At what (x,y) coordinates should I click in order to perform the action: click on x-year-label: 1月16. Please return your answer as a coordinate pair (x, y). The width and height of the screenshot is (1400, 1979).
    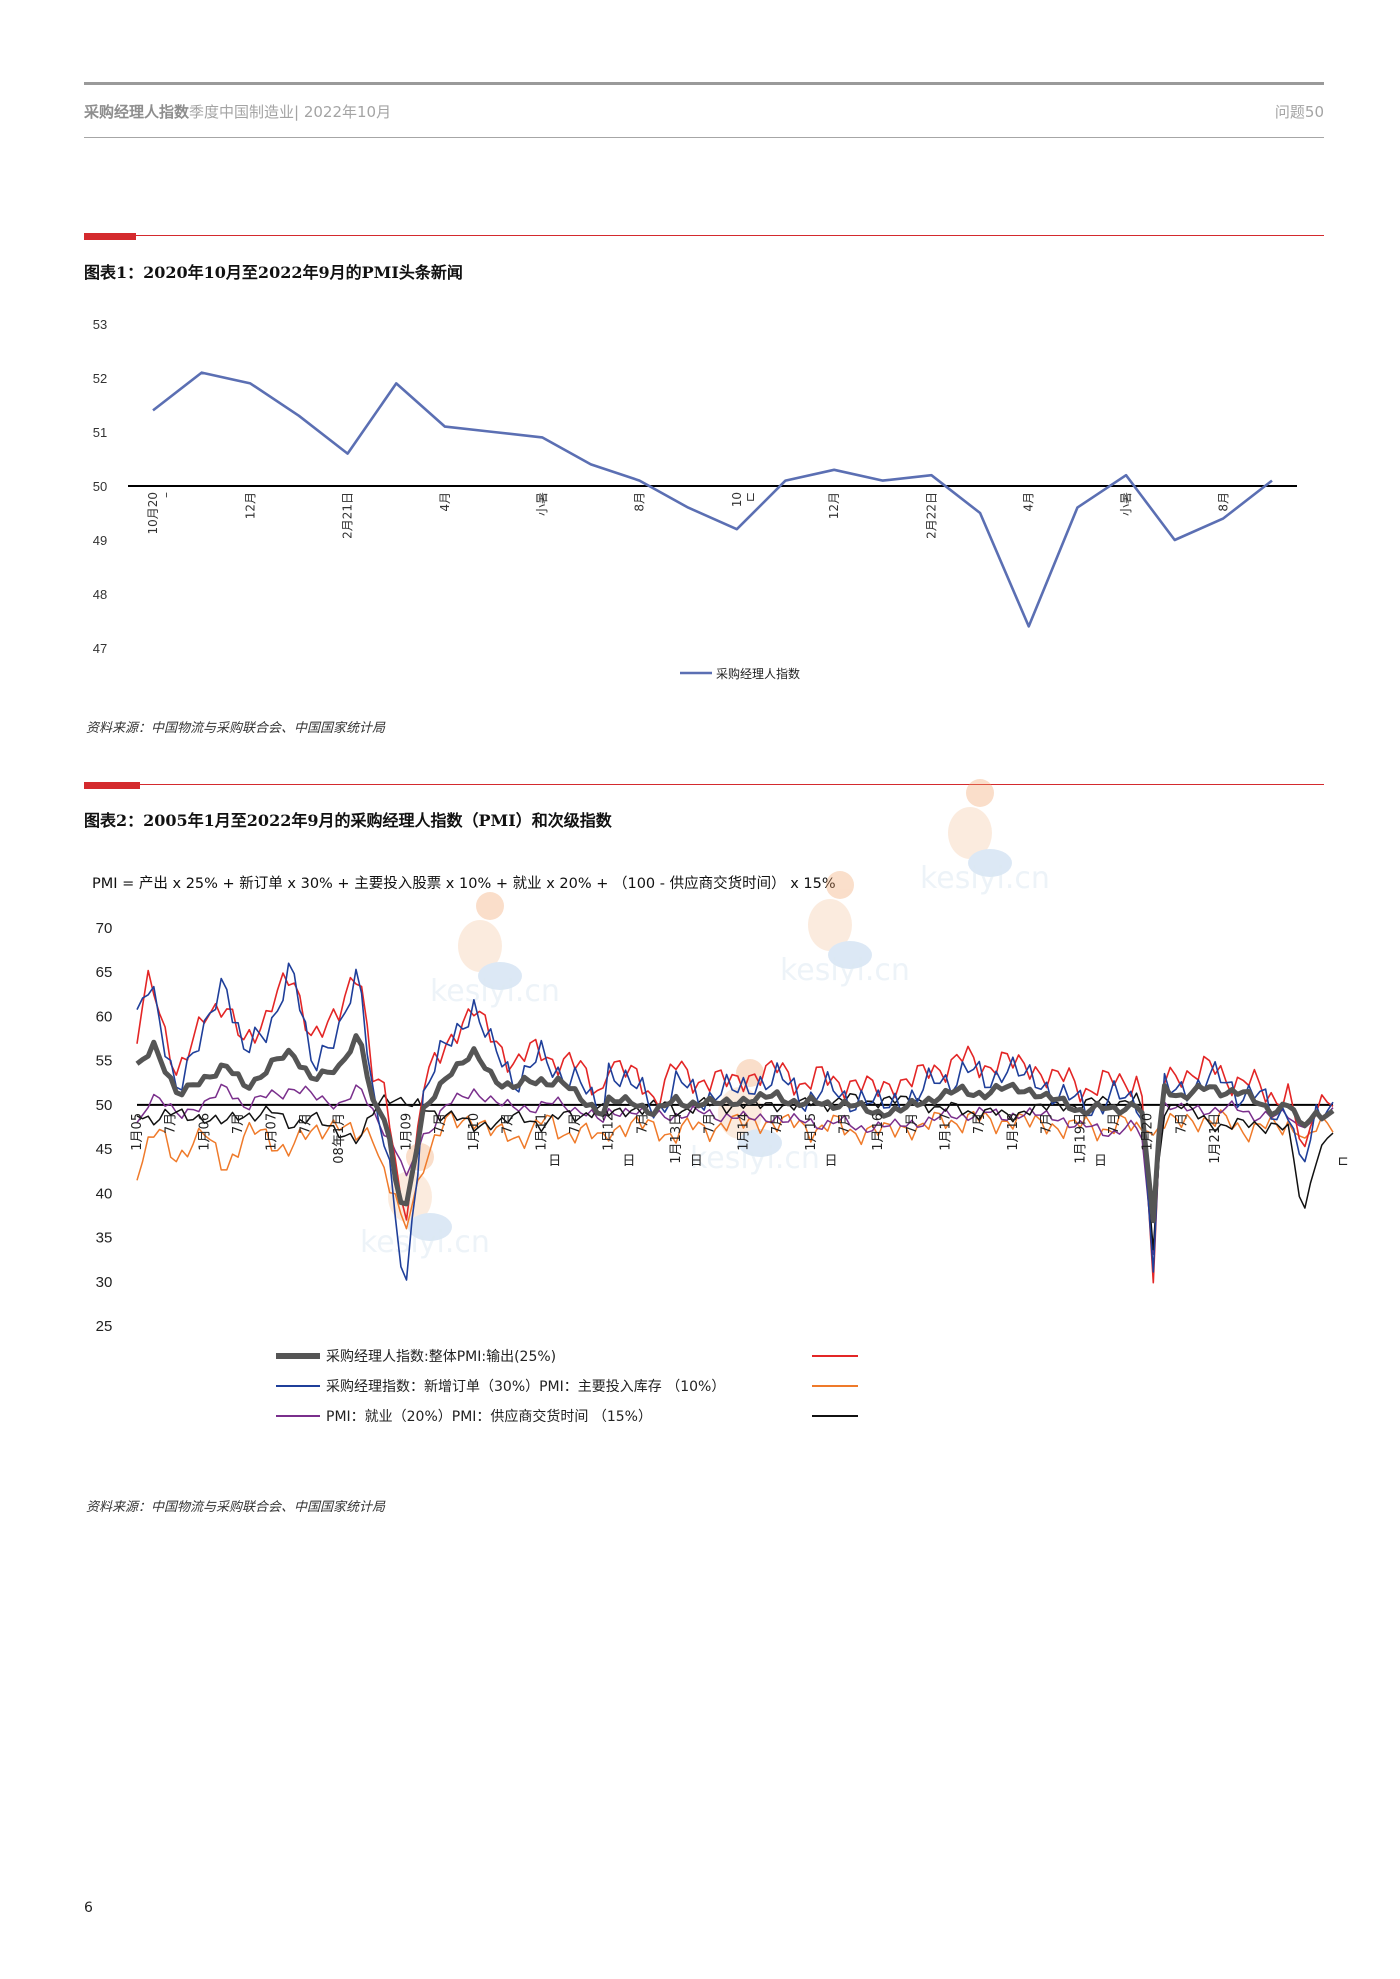
    Looking at the image, I should click on (878, 1132).